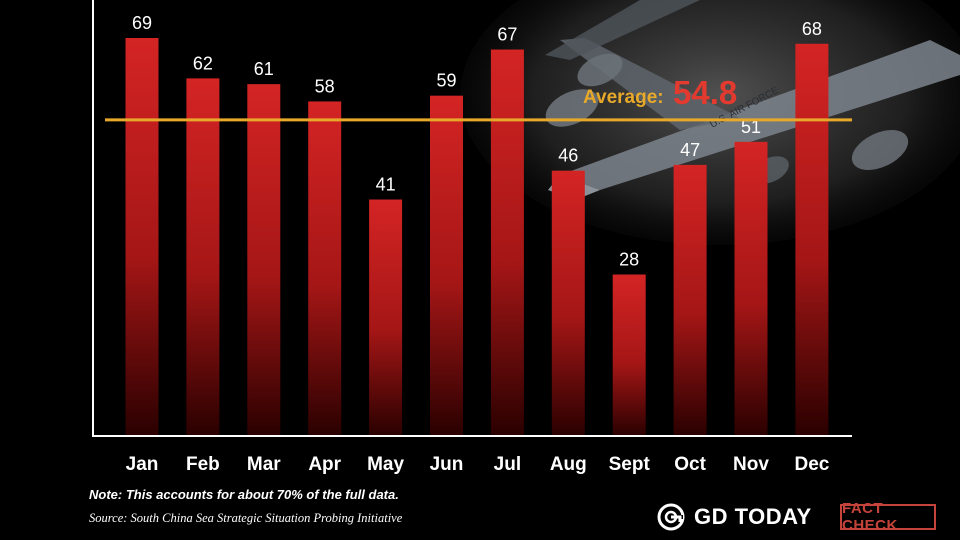 The image size is (960, 540). Describe the element at coordinates (623, 97) in the screenshot. I see `average-label: Average:` at that location.